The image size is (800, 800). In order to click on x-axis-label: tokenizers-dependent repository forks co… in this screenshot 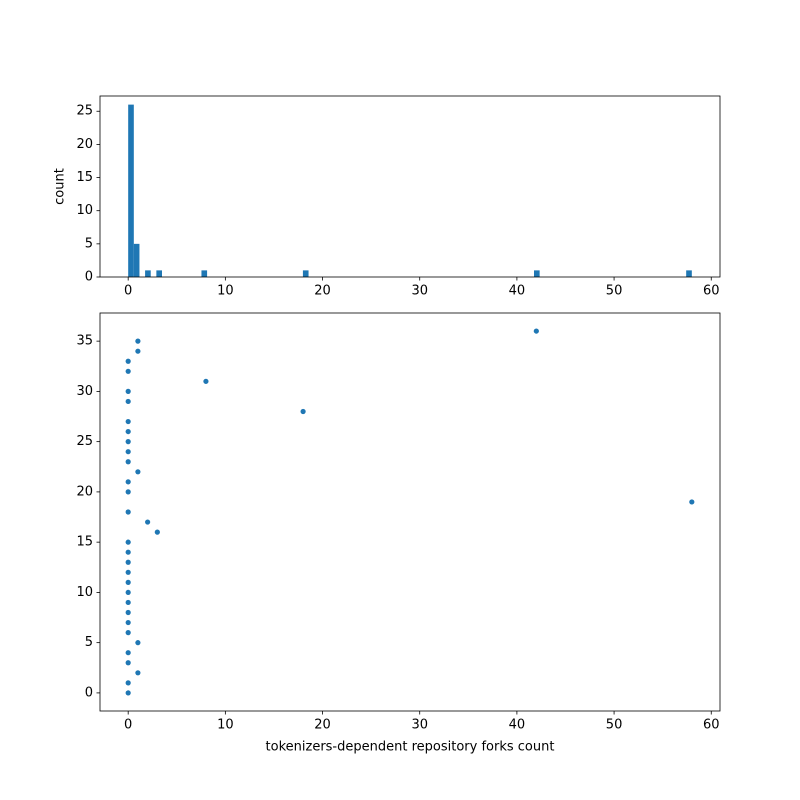, I will do `click(410, 747)`.